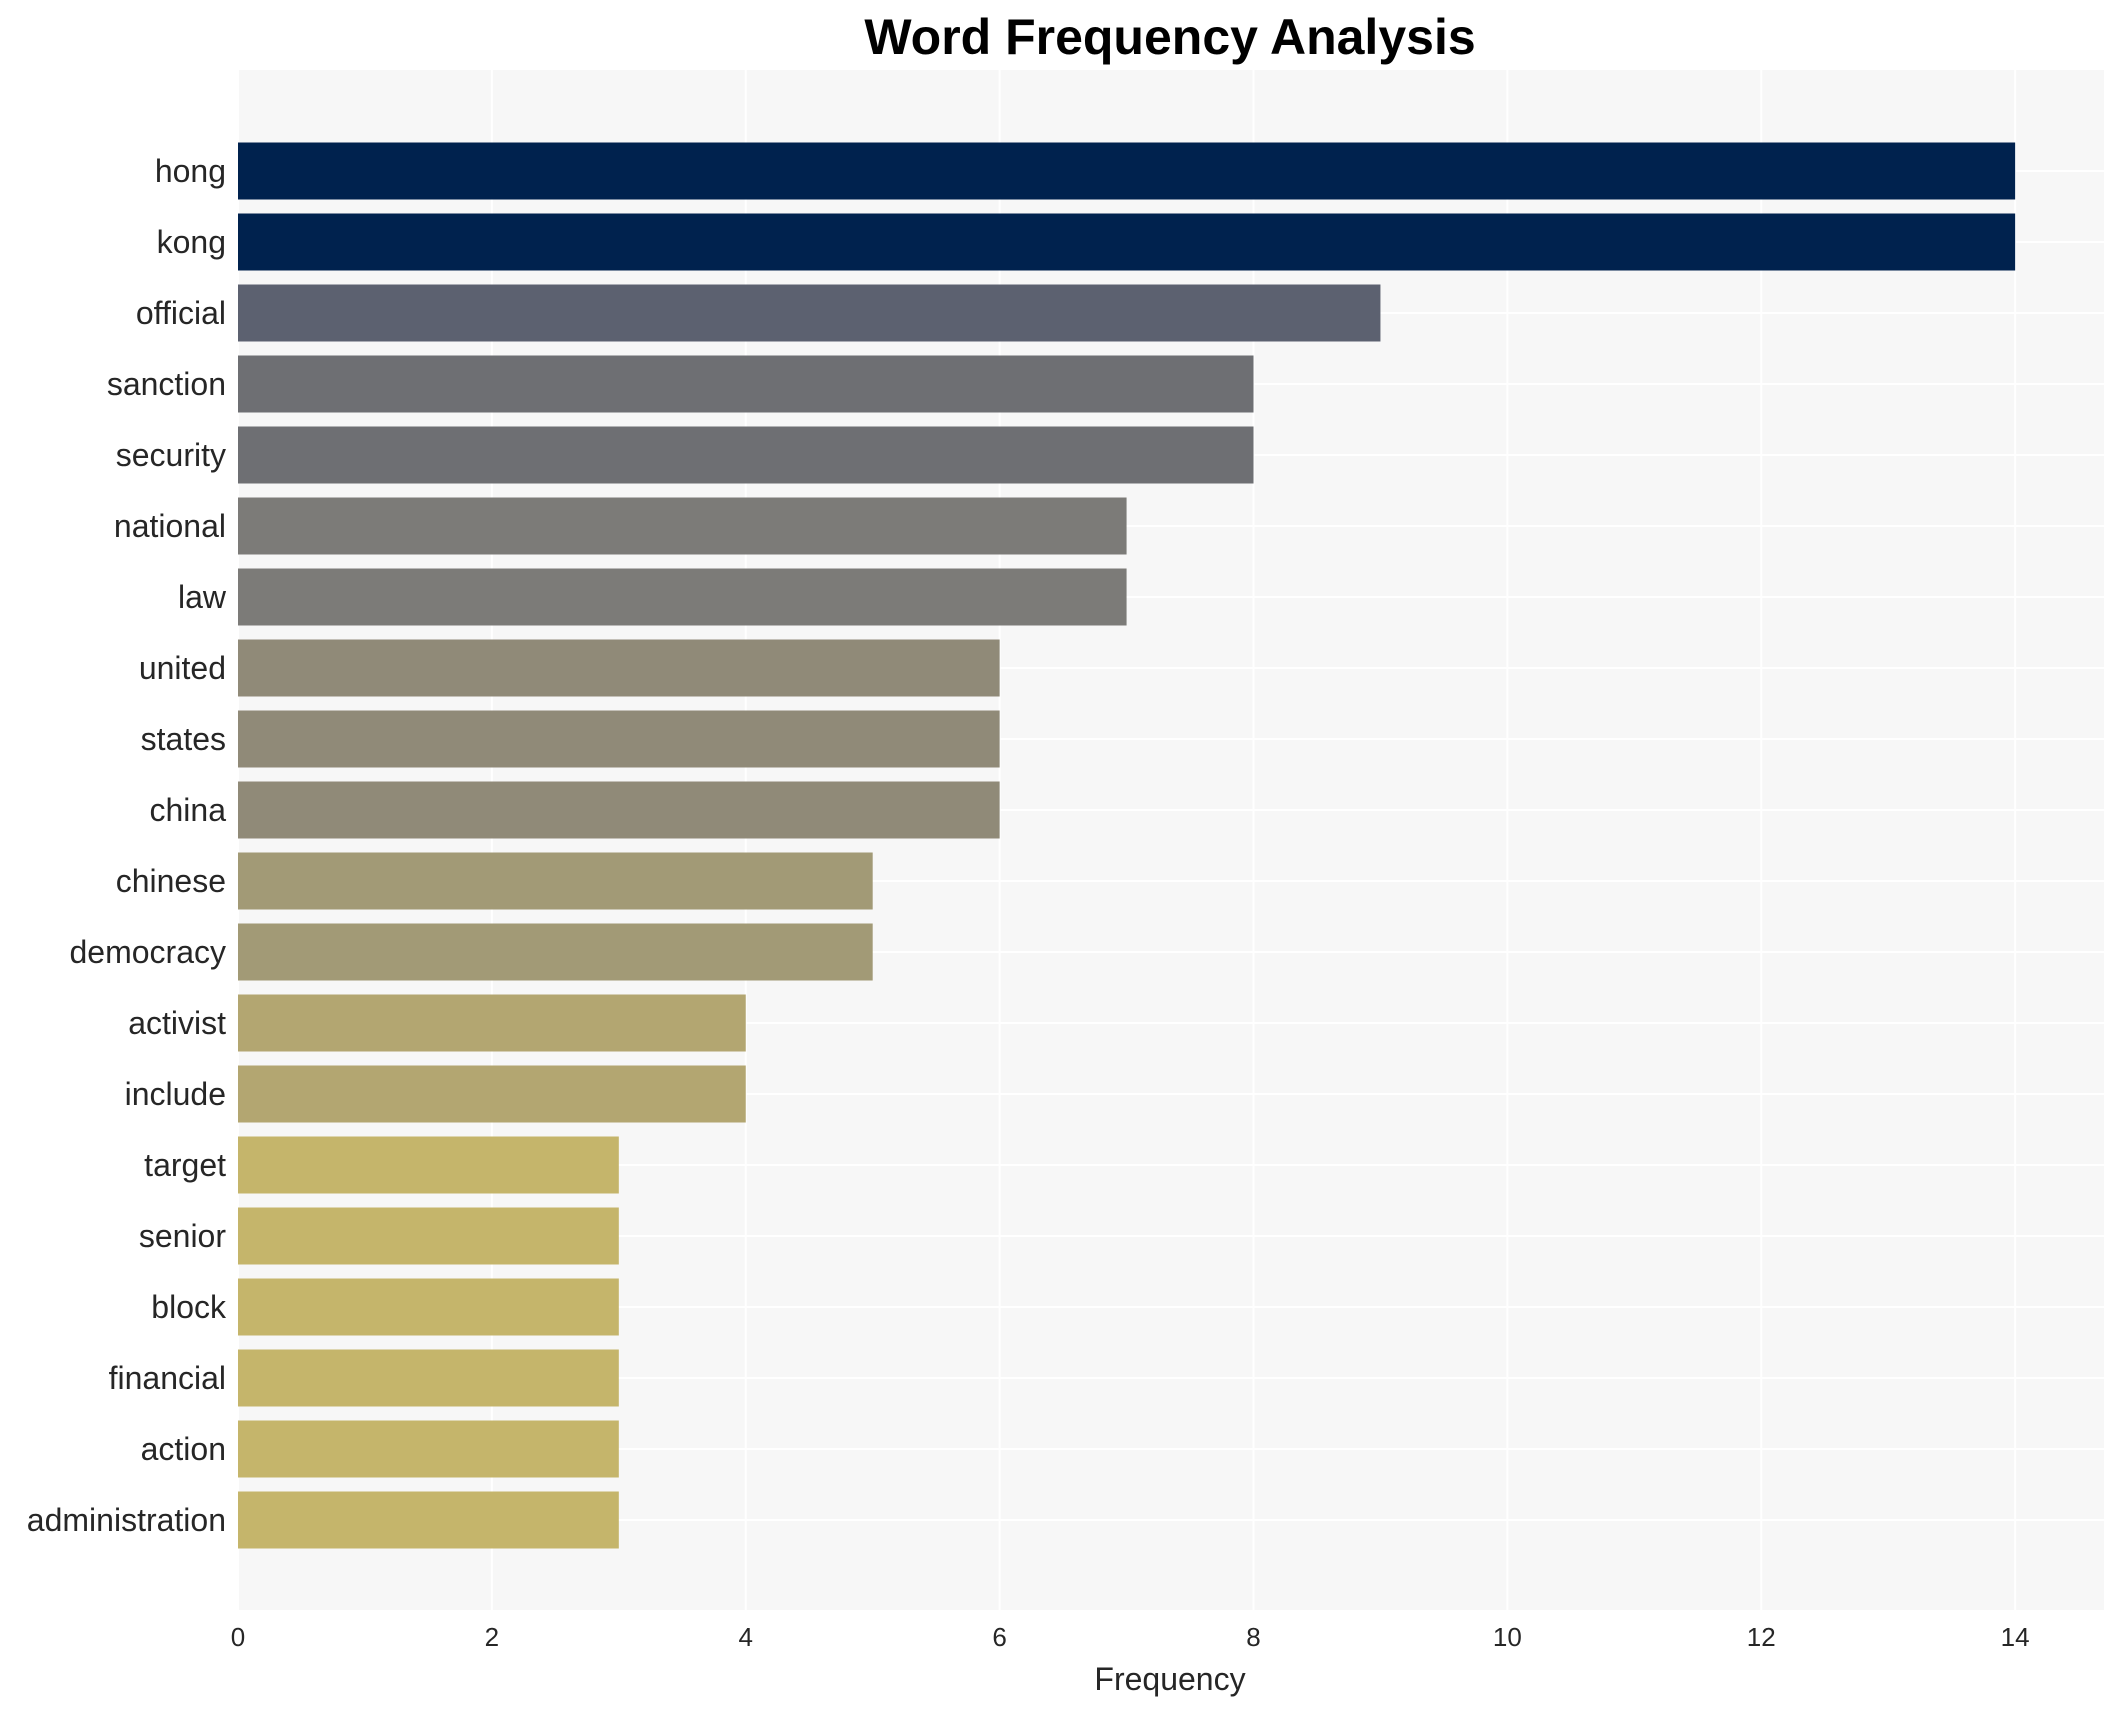 The image size is (2117, 1715). I want to click on category-label-law: law, so click(202, 597).